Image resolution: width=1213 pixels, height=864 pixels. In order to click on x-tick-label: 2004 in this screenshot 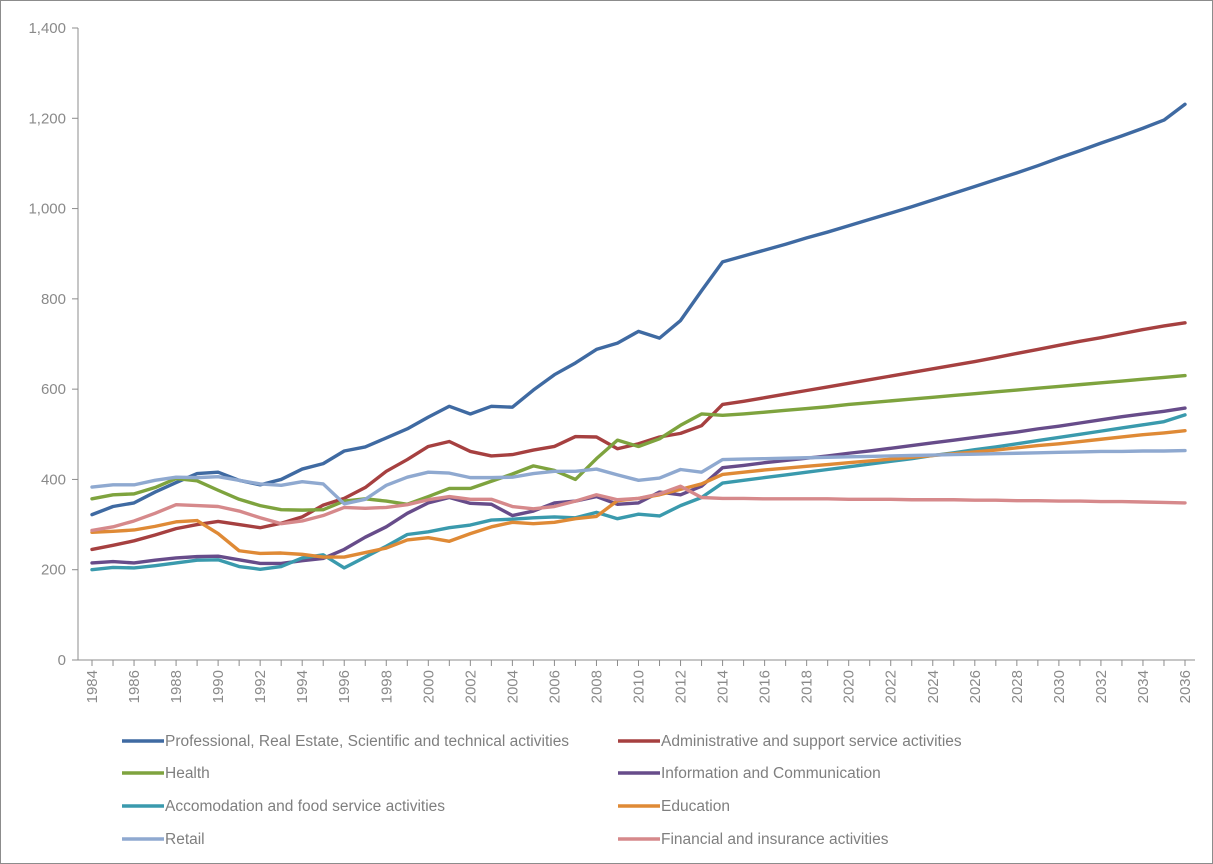, I will do `click(512, 686)`.